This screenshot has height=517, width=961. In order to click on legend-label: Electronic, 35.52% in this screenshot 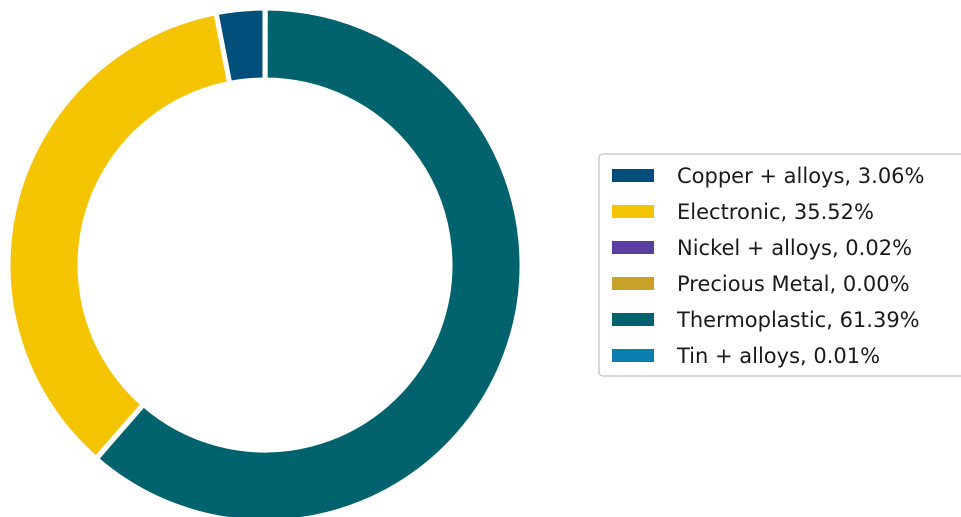, I will do `click(775, 212)`.